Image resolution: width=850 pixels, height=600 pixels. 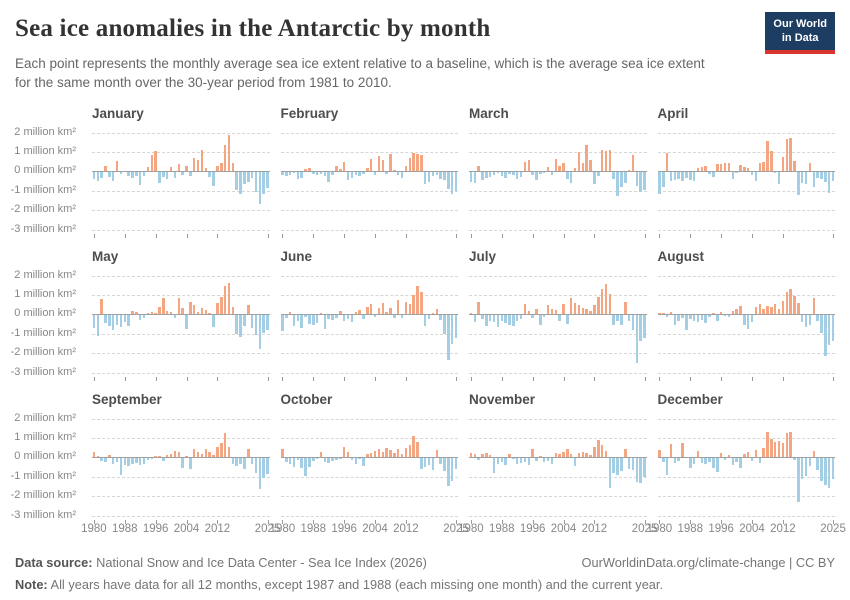 What do you see at coordinates (140, 318) in the screenshot?
I see `bar-1992` at bounding box center [140, 318].